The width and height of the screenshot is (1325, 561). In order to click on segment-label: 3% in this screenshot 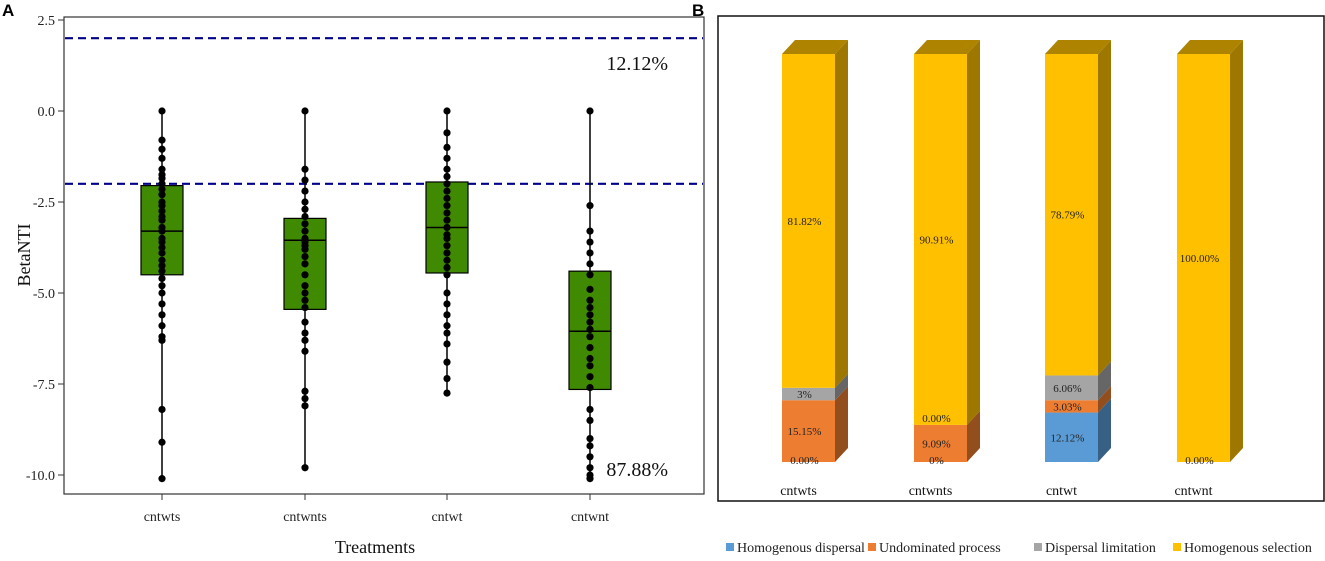, I will do `click(804, 395)`.